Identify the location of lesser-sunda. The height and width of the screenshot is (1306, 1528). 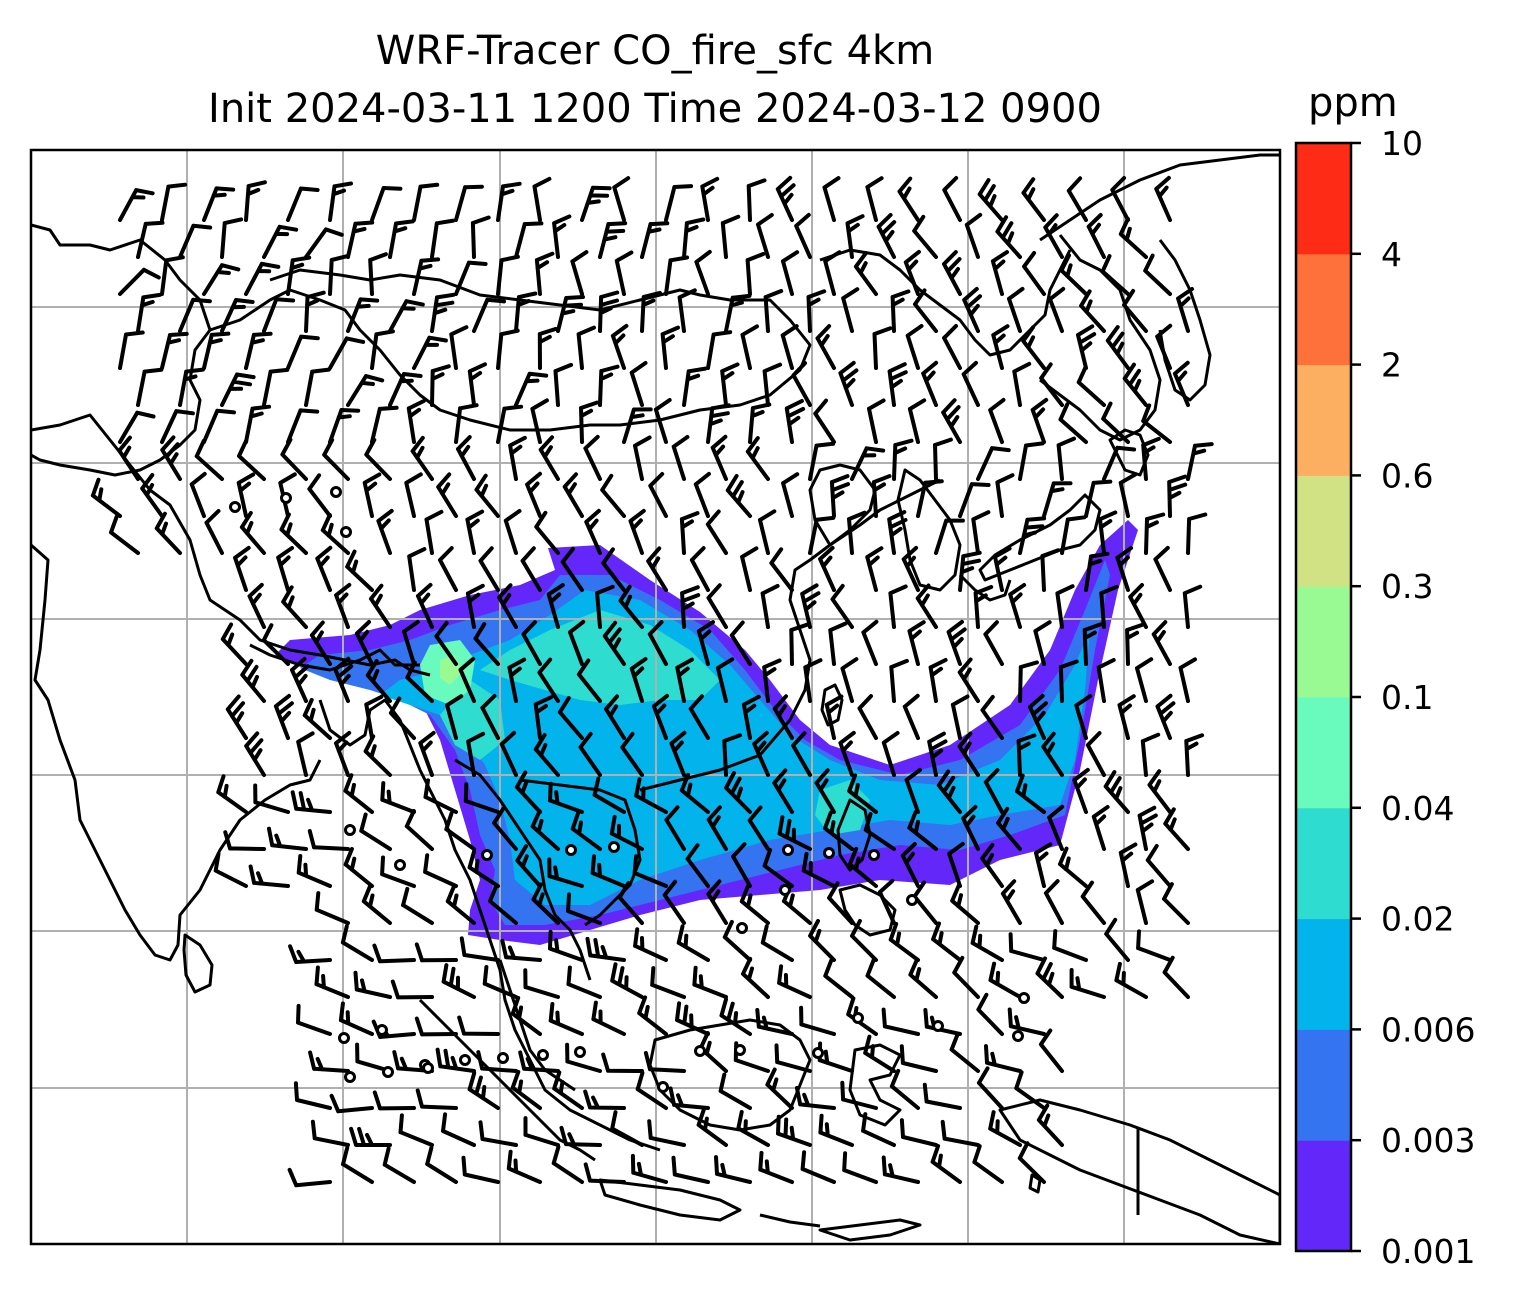
(790, 1220).